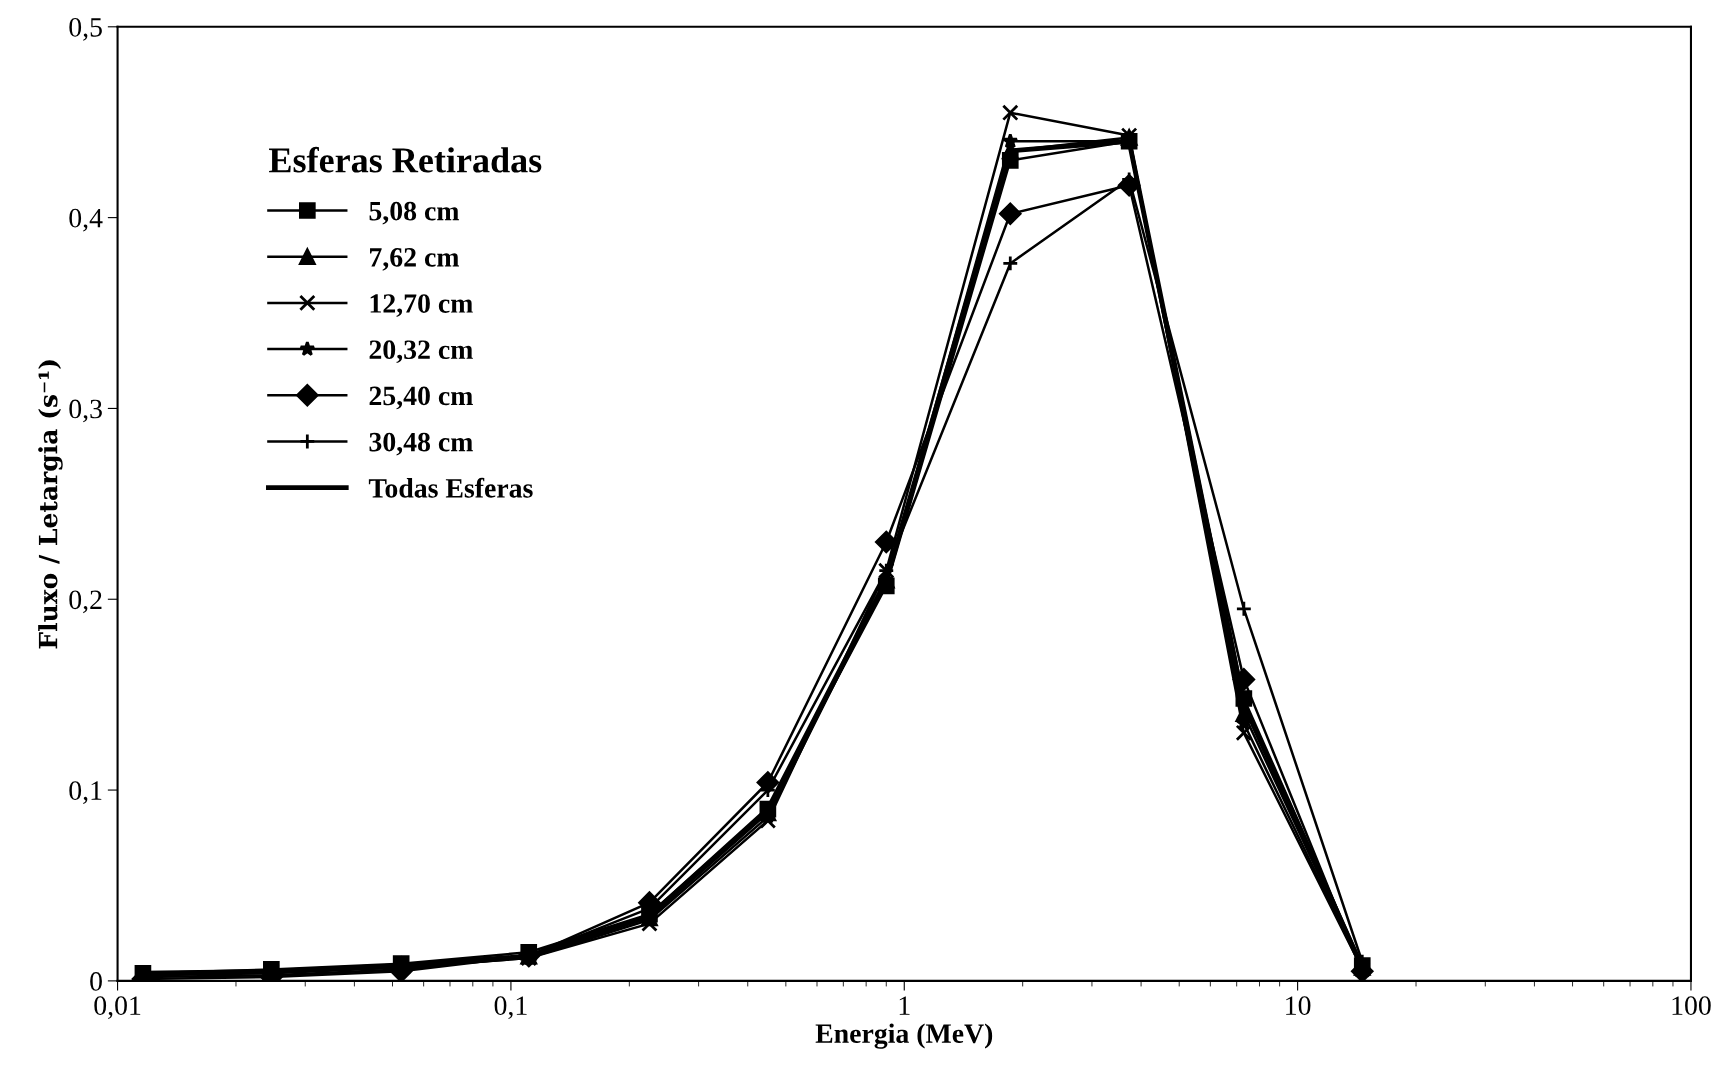 The image size is (1729, 1072). What do you see at coordinates (1298, 1006) in the screenshot?
I see `x-tick-label: 10` at bounding box center [1298, 1006].